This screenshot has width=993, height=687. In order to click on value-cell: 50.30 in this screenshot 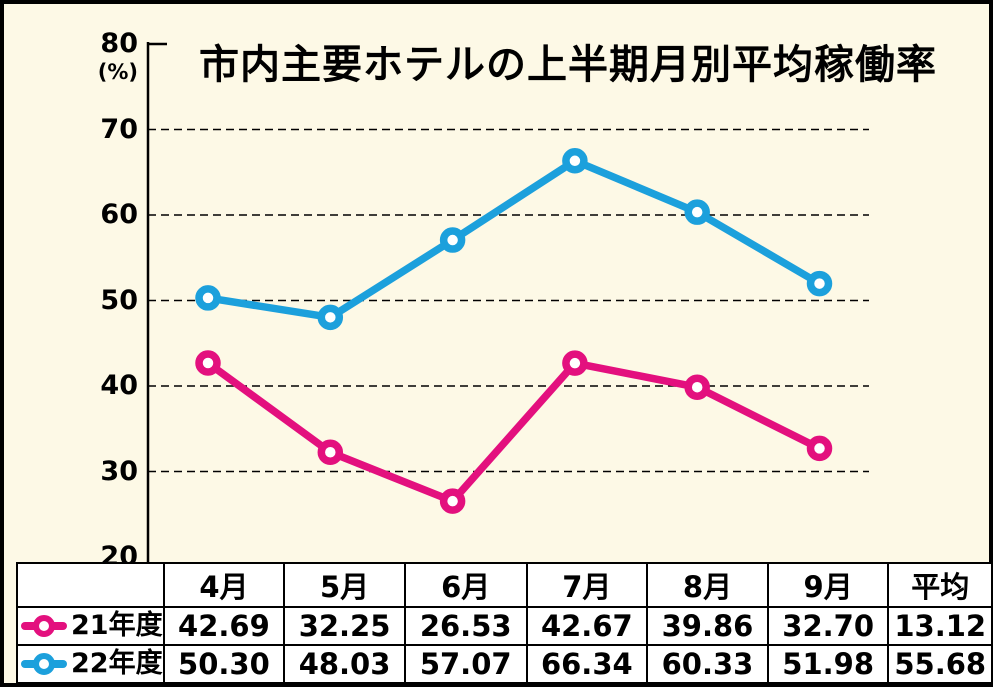, I will do `click(224, 664)`.